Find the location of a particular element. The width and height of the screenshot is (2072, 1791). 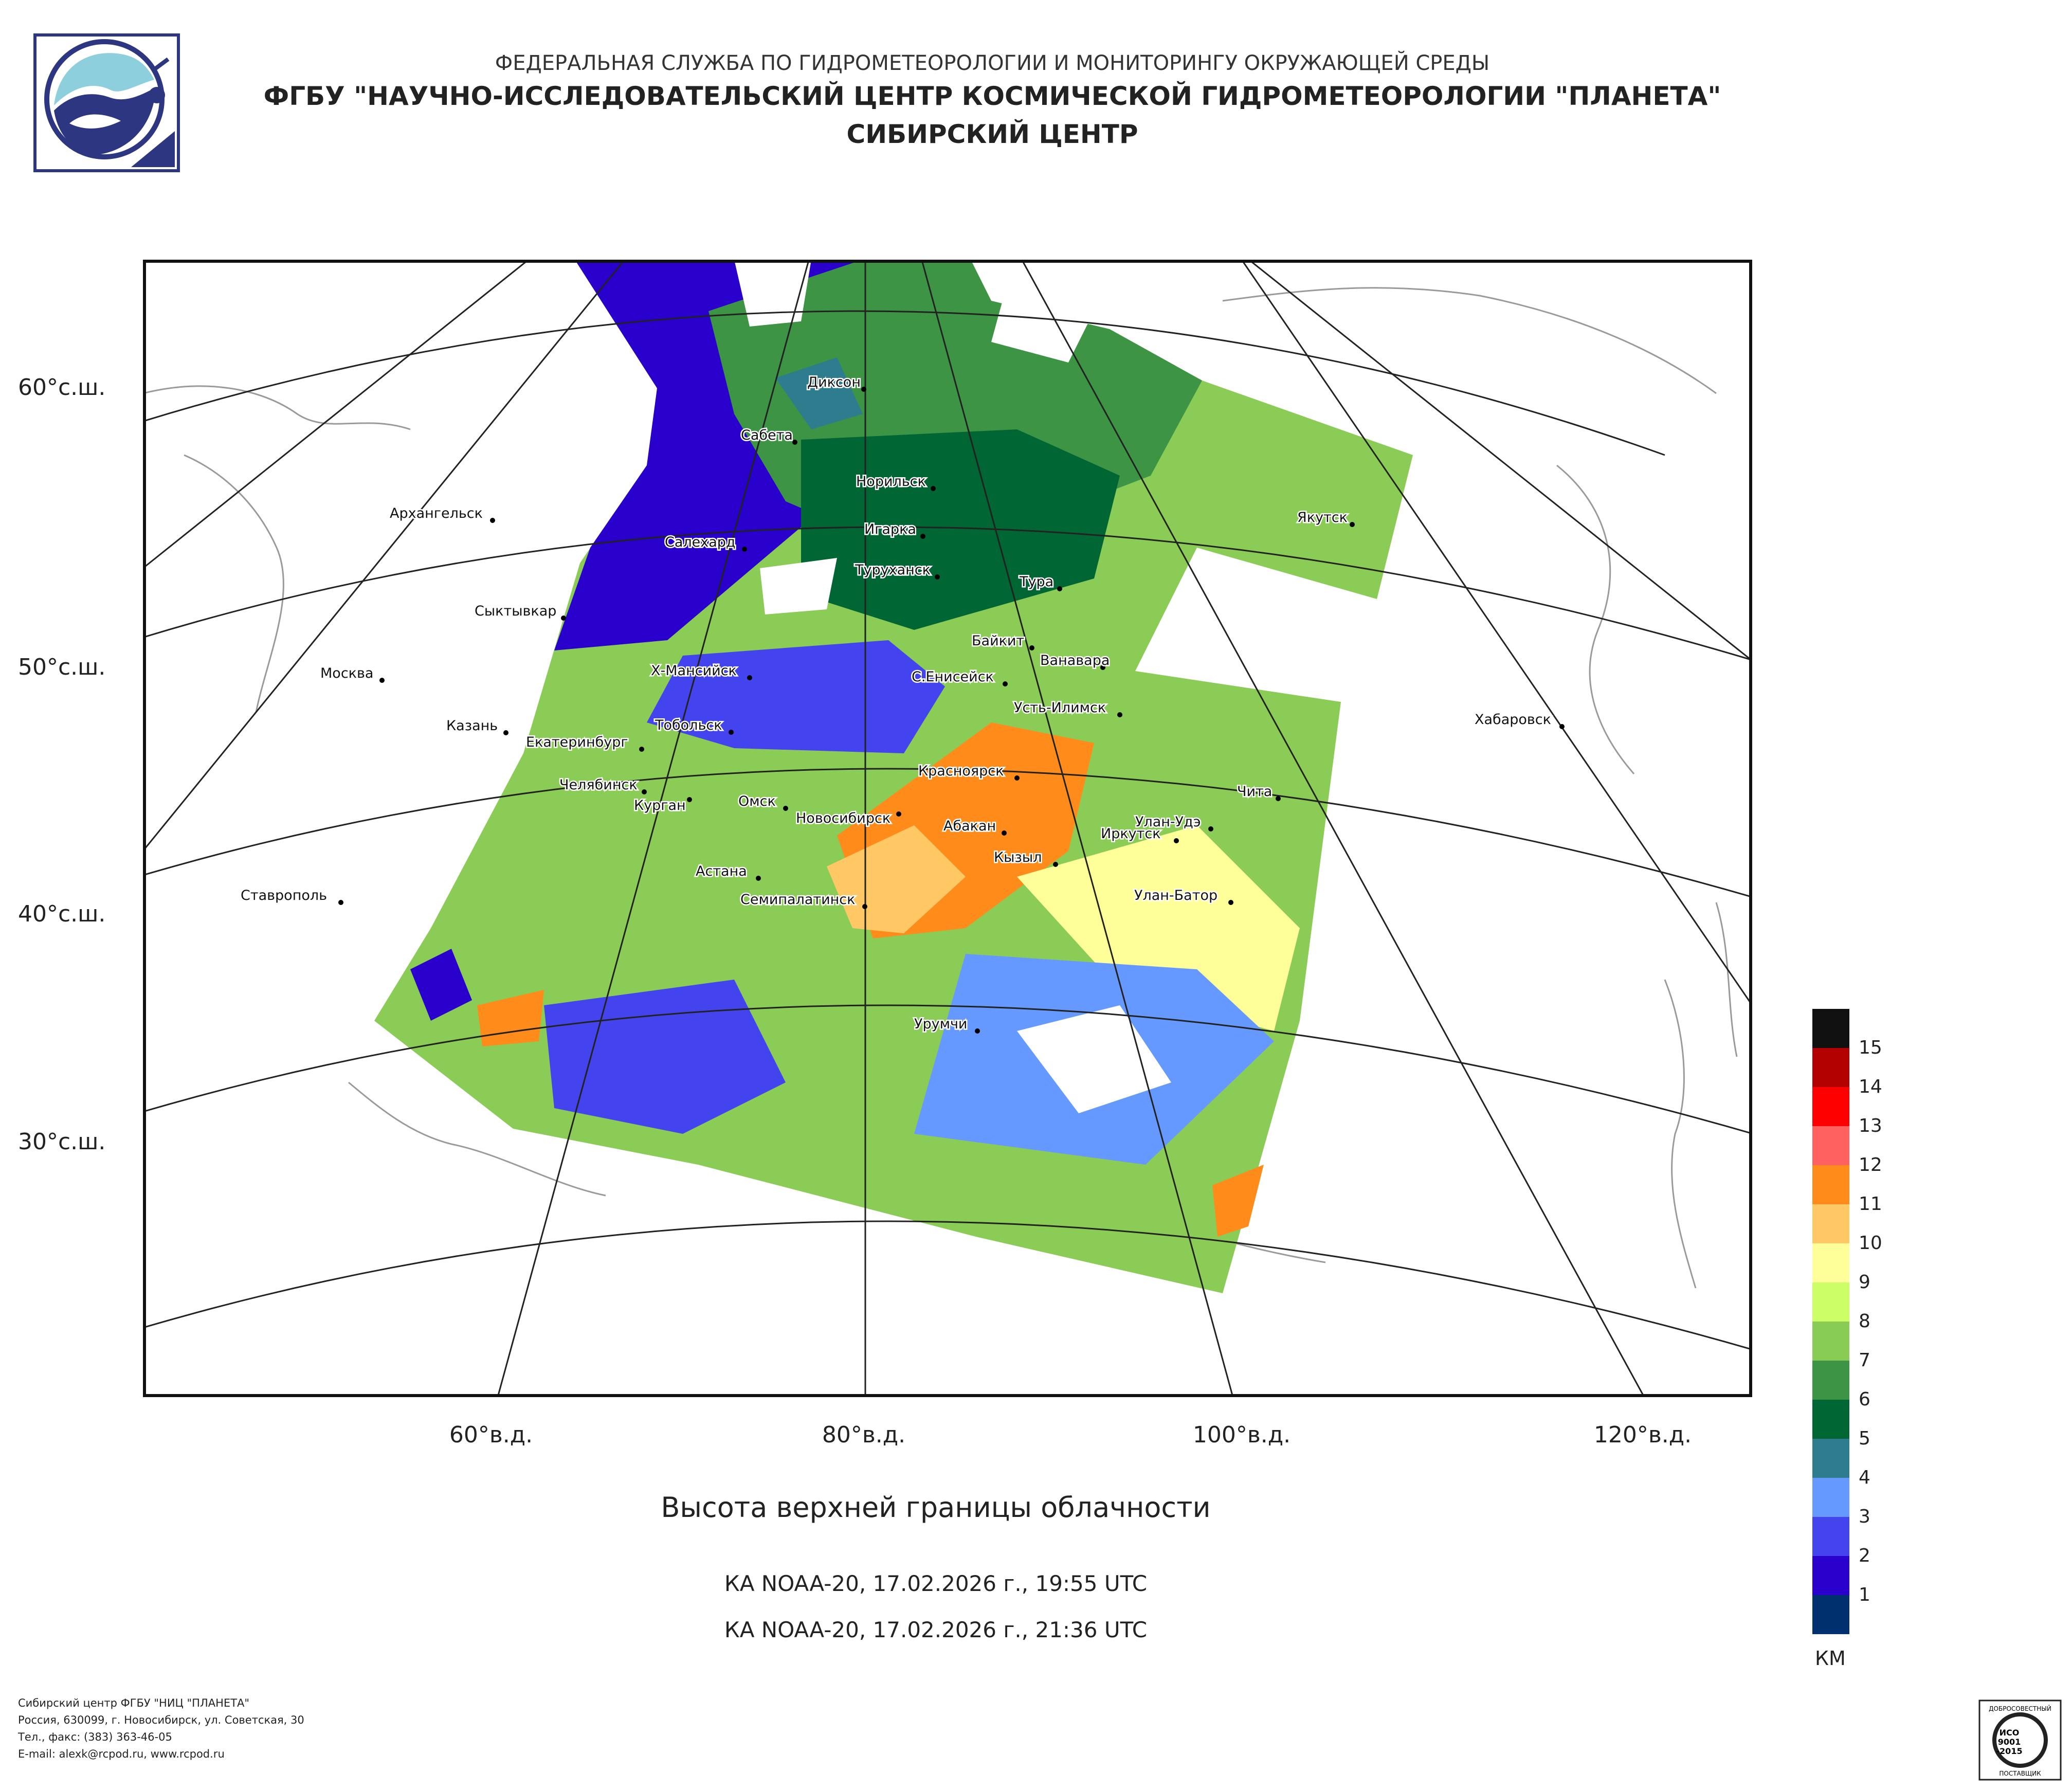

city-krasnoyarsk: Красноярск is located at coordinates (961, 771).